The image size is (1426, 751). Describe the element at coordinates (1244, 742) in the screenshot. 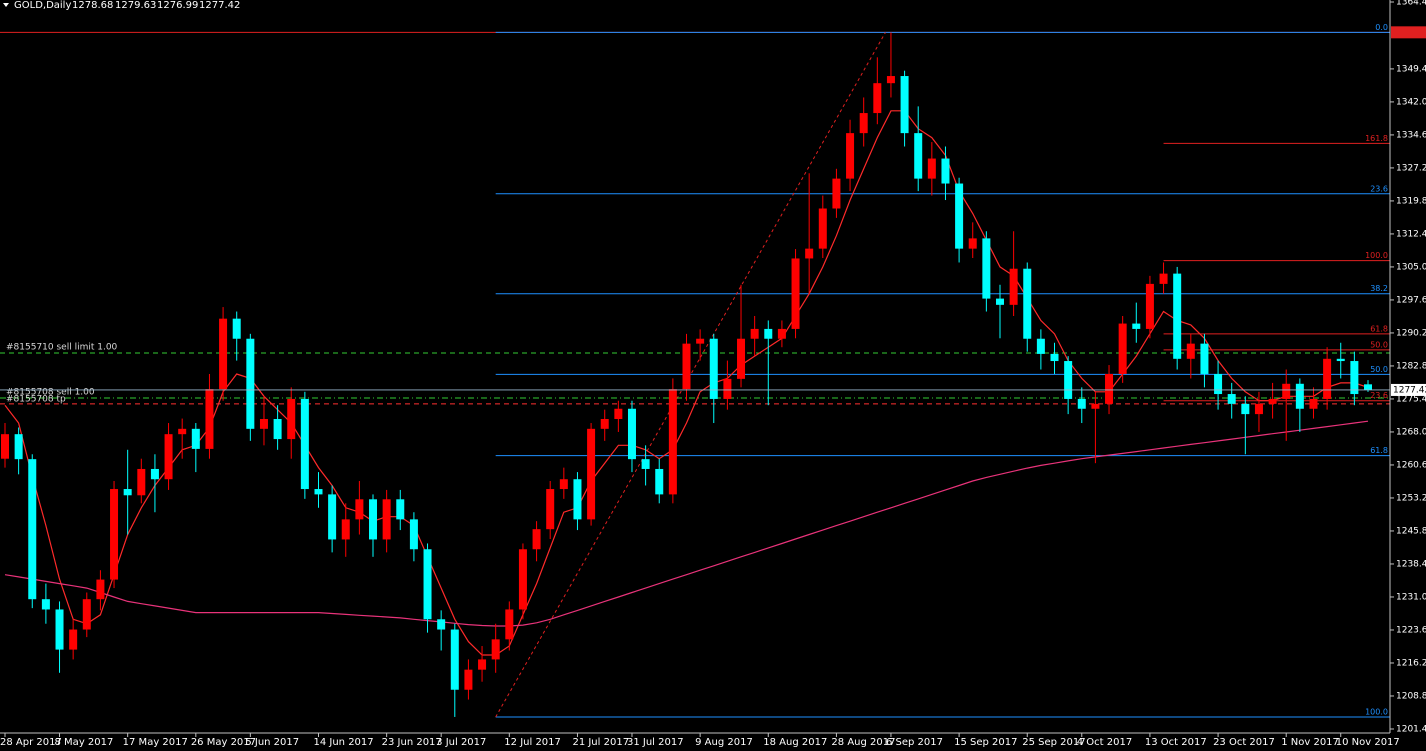

I see `x-tick-label: 23 Oct 2017` at that location.